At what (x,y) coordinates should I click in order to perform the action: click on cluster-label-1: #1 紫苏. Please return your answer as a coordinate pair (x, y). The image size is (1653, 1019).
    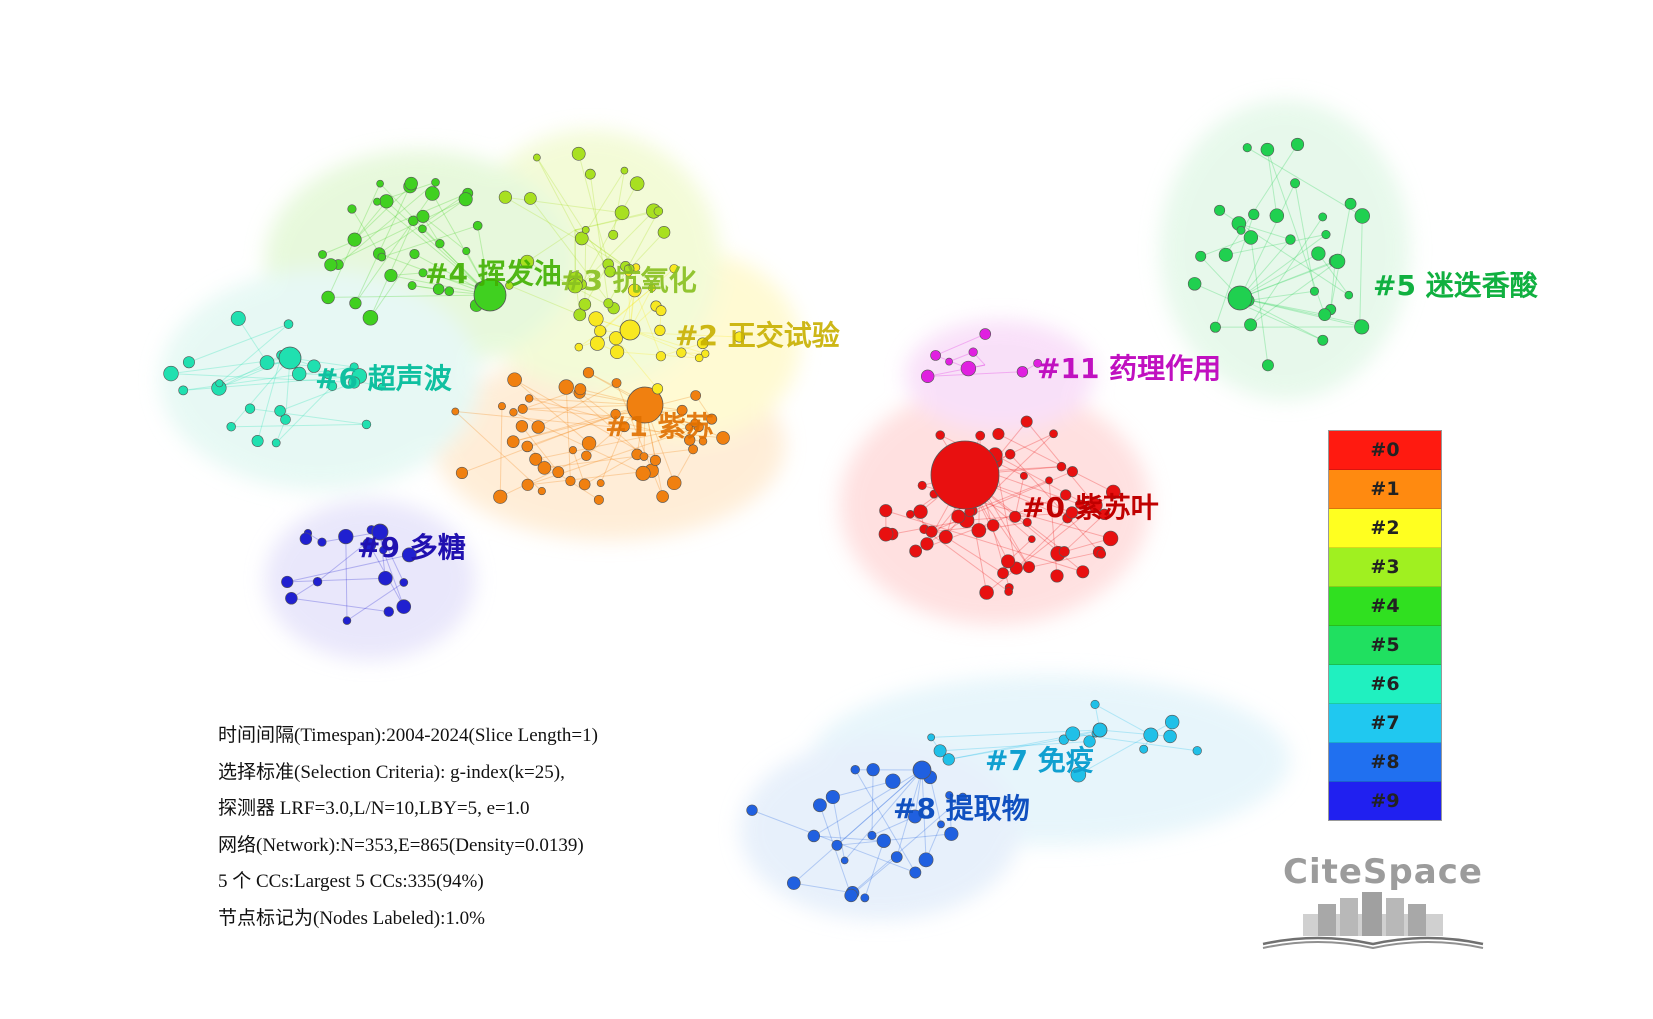
    Looking at the image, I should click on (659, 426).